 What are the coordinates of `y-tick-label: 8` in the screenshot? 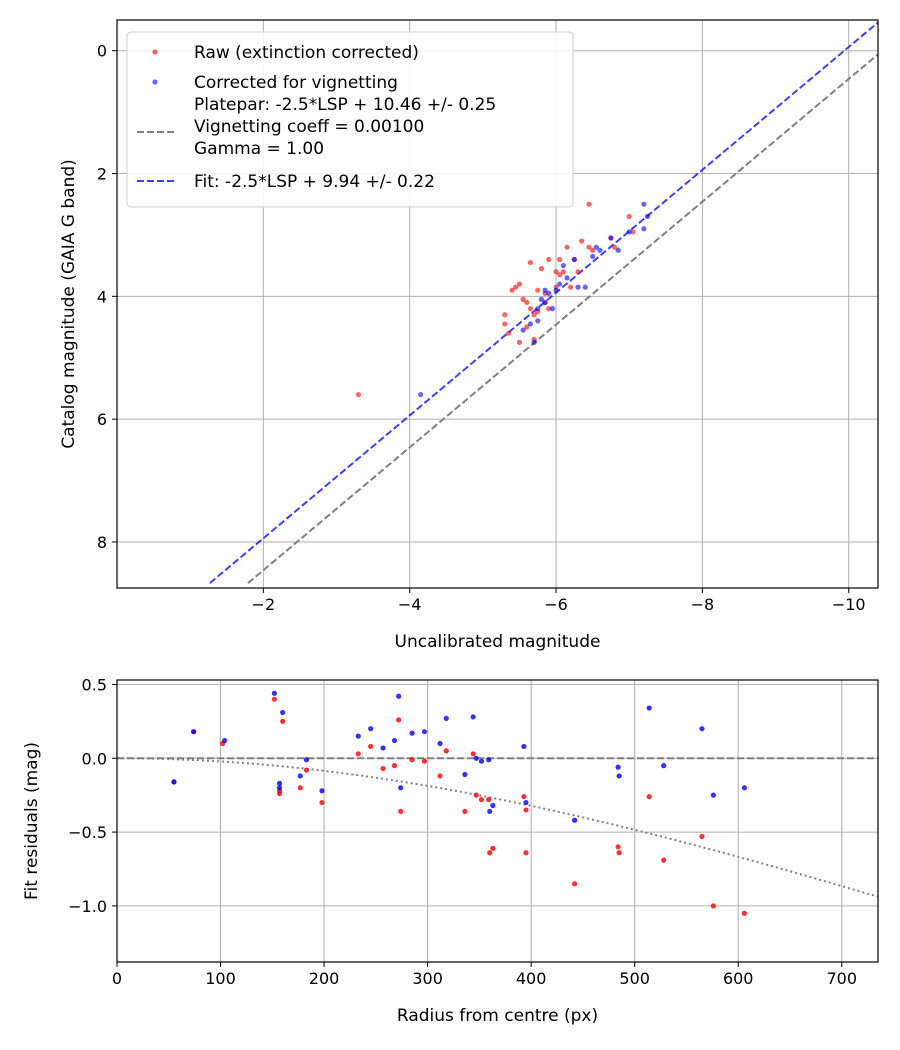 It's located at (102, 542).